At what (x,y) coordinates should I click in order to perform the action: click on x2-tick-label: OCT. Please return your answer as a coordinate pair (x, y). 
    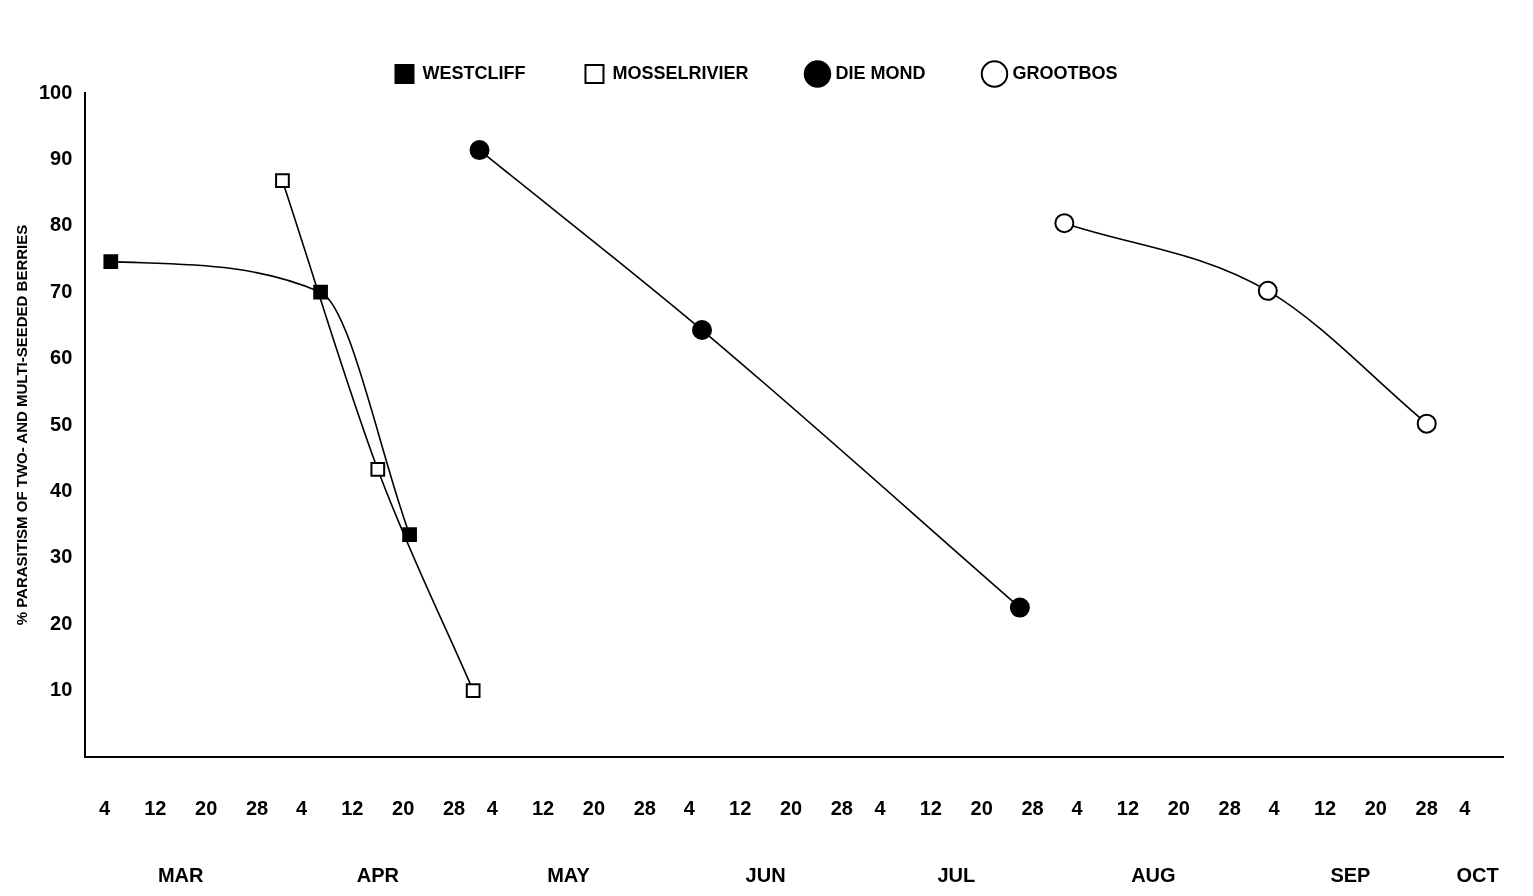
    Looking at the image, I should click on (1477, 874).